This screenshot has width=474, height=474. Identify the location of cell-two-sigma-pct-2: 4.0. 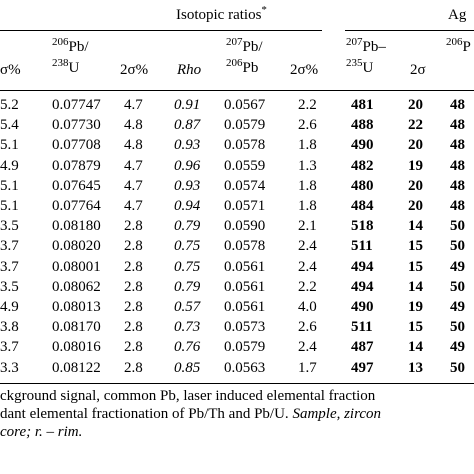
(307, 307).